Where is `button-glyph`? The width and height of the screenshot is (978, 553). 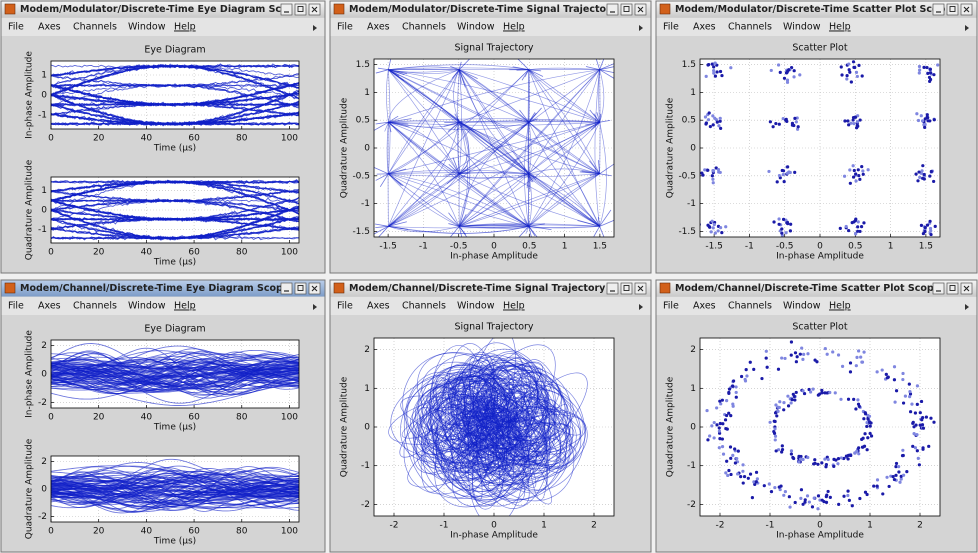 button-glyph is located at coordinates (640, 9).